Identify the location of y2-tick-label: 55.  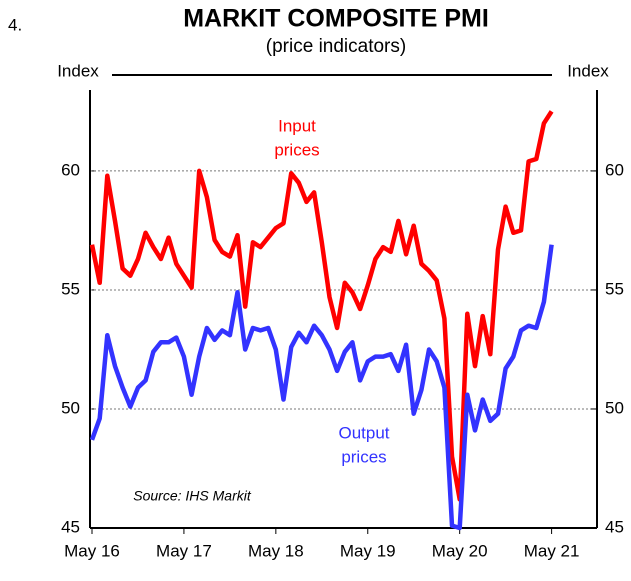
(614, 288).